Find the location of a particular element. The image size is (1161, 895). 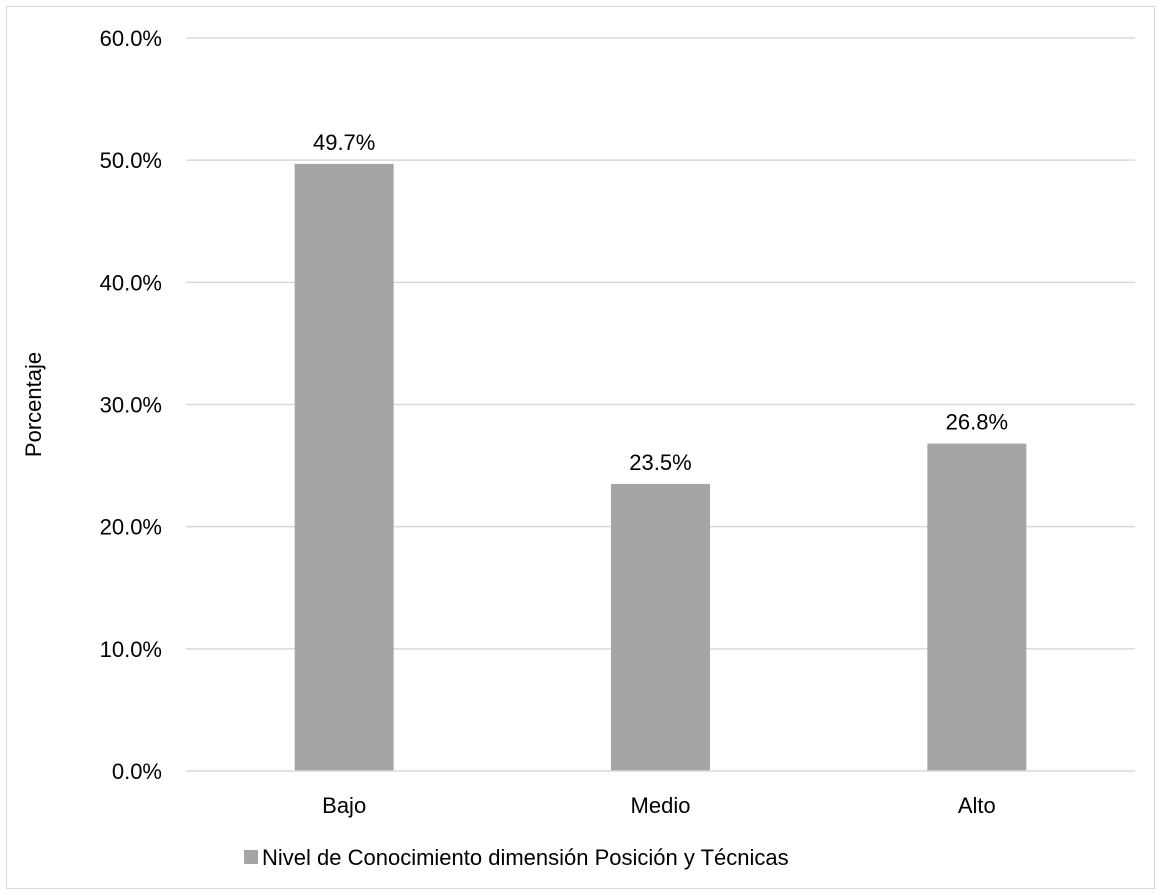

x-tick-label-medio: Medio is located at coordinates (661, 805).